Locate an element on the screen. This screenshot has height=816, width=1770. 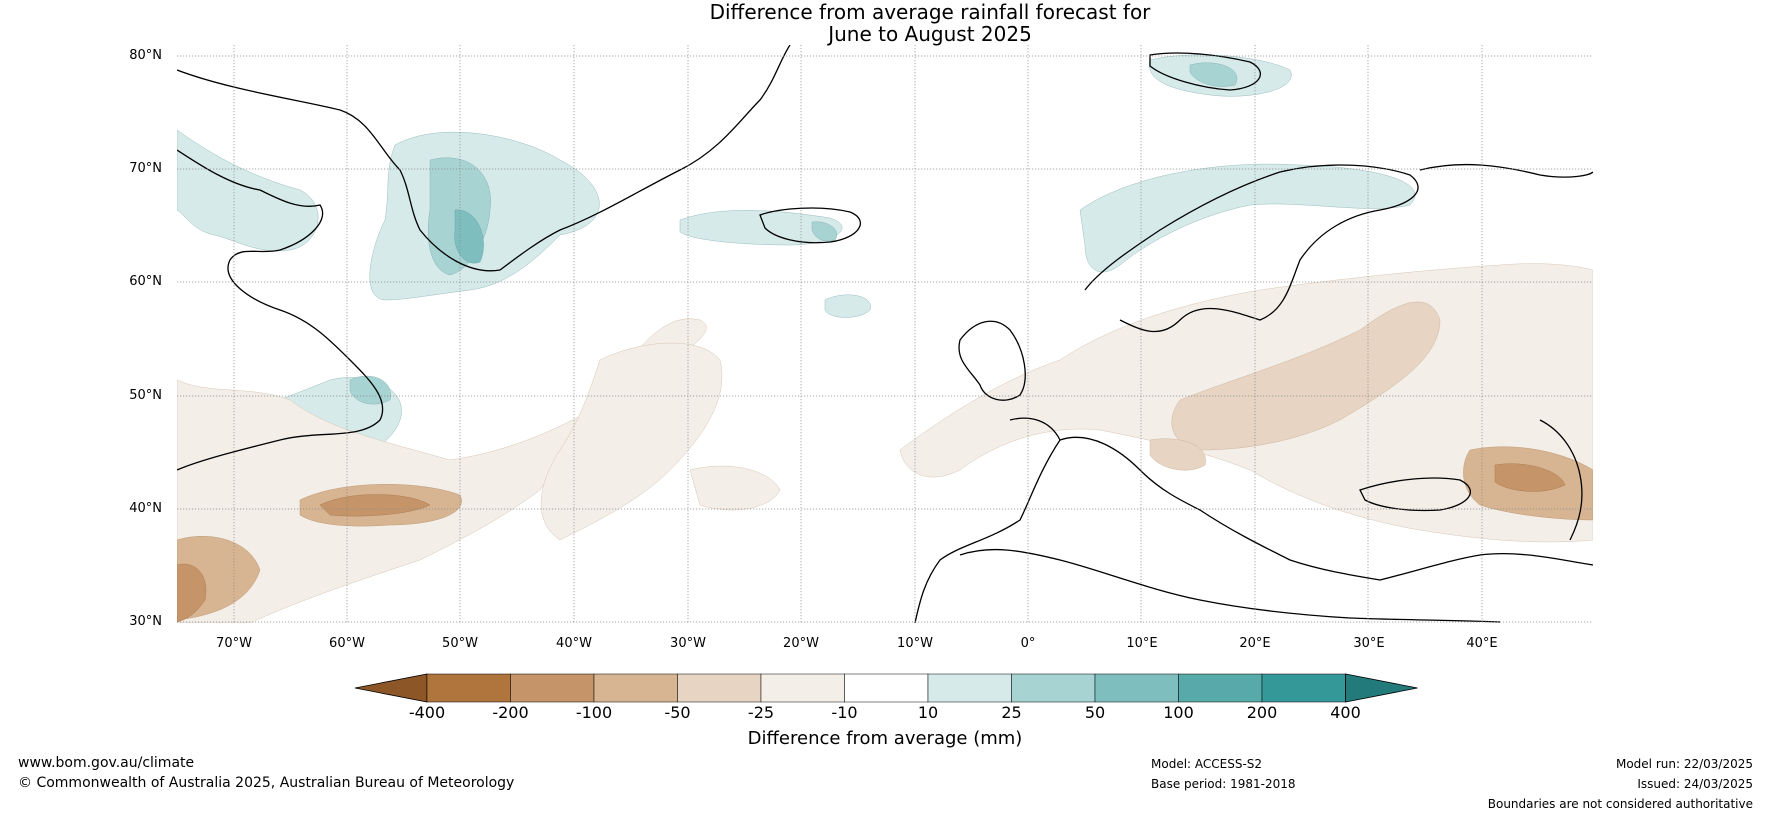
colorbar-tick-label: 100 is located at coordinates (1178, 712).